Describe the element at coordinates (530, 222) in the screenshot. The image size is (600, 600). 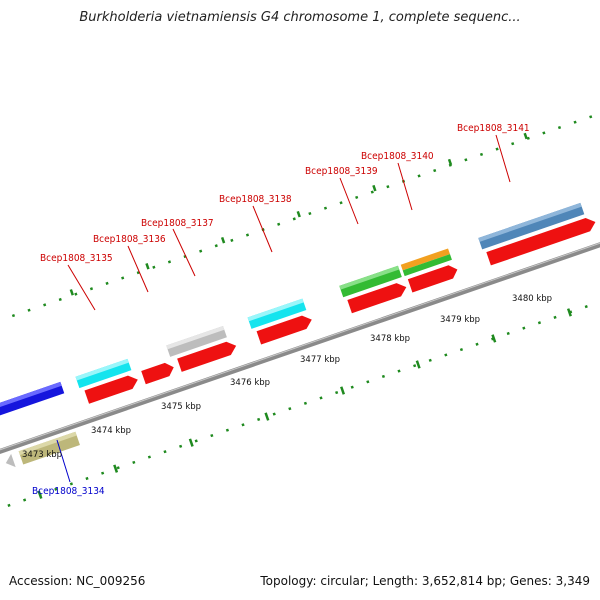
I see `cds-3141-box-highlight` at that location.